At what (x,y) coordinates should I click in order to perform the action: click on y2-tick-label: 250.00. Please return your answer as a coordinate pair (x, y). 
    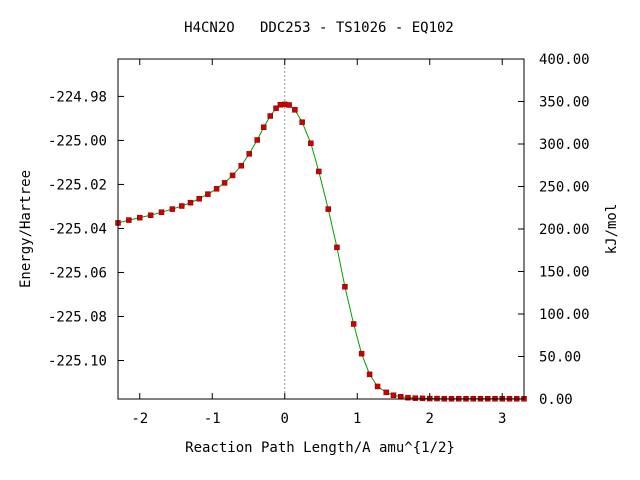
    Looking at the image, I should click on (564, 188).